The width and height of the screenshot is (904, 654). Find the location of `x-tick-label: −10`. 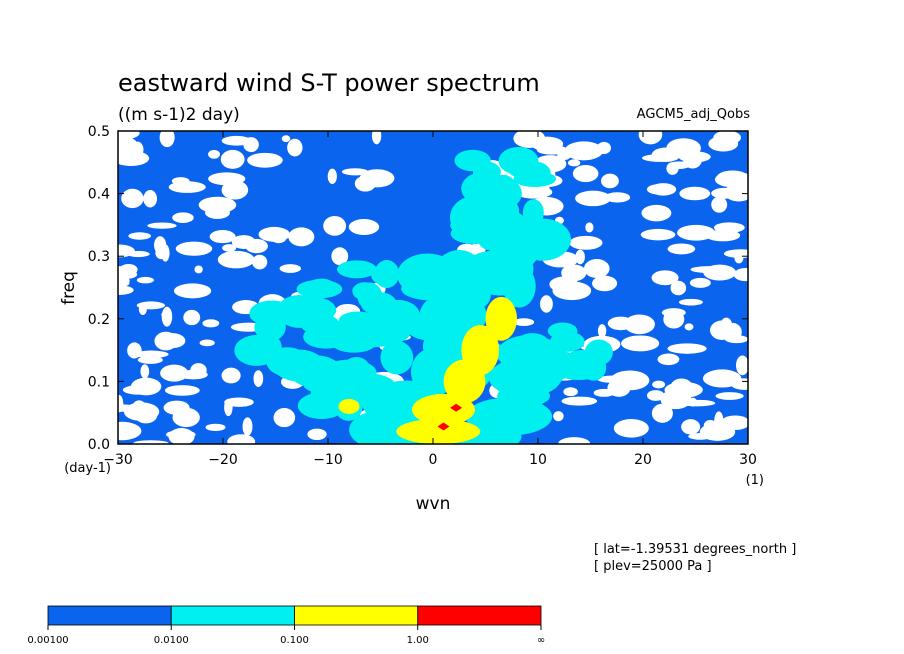

x-tick-label: −10 is located at coordinates (328, 460).